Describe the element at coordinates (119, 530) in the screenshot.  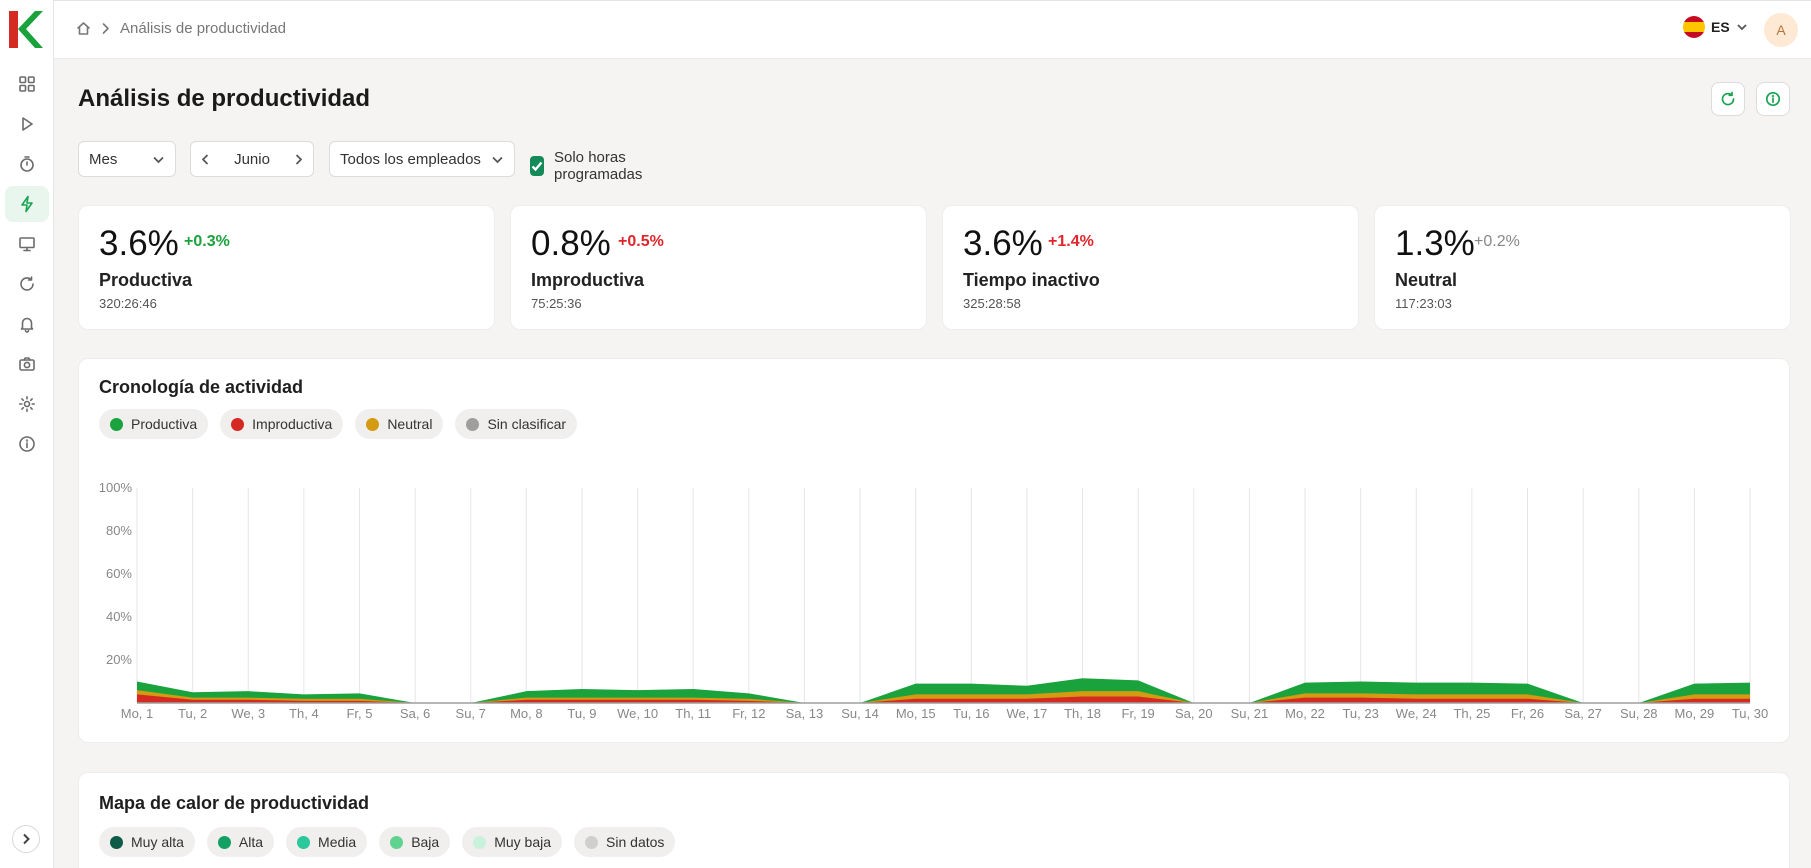
I see `chart-y-tick: 80%` at that location.